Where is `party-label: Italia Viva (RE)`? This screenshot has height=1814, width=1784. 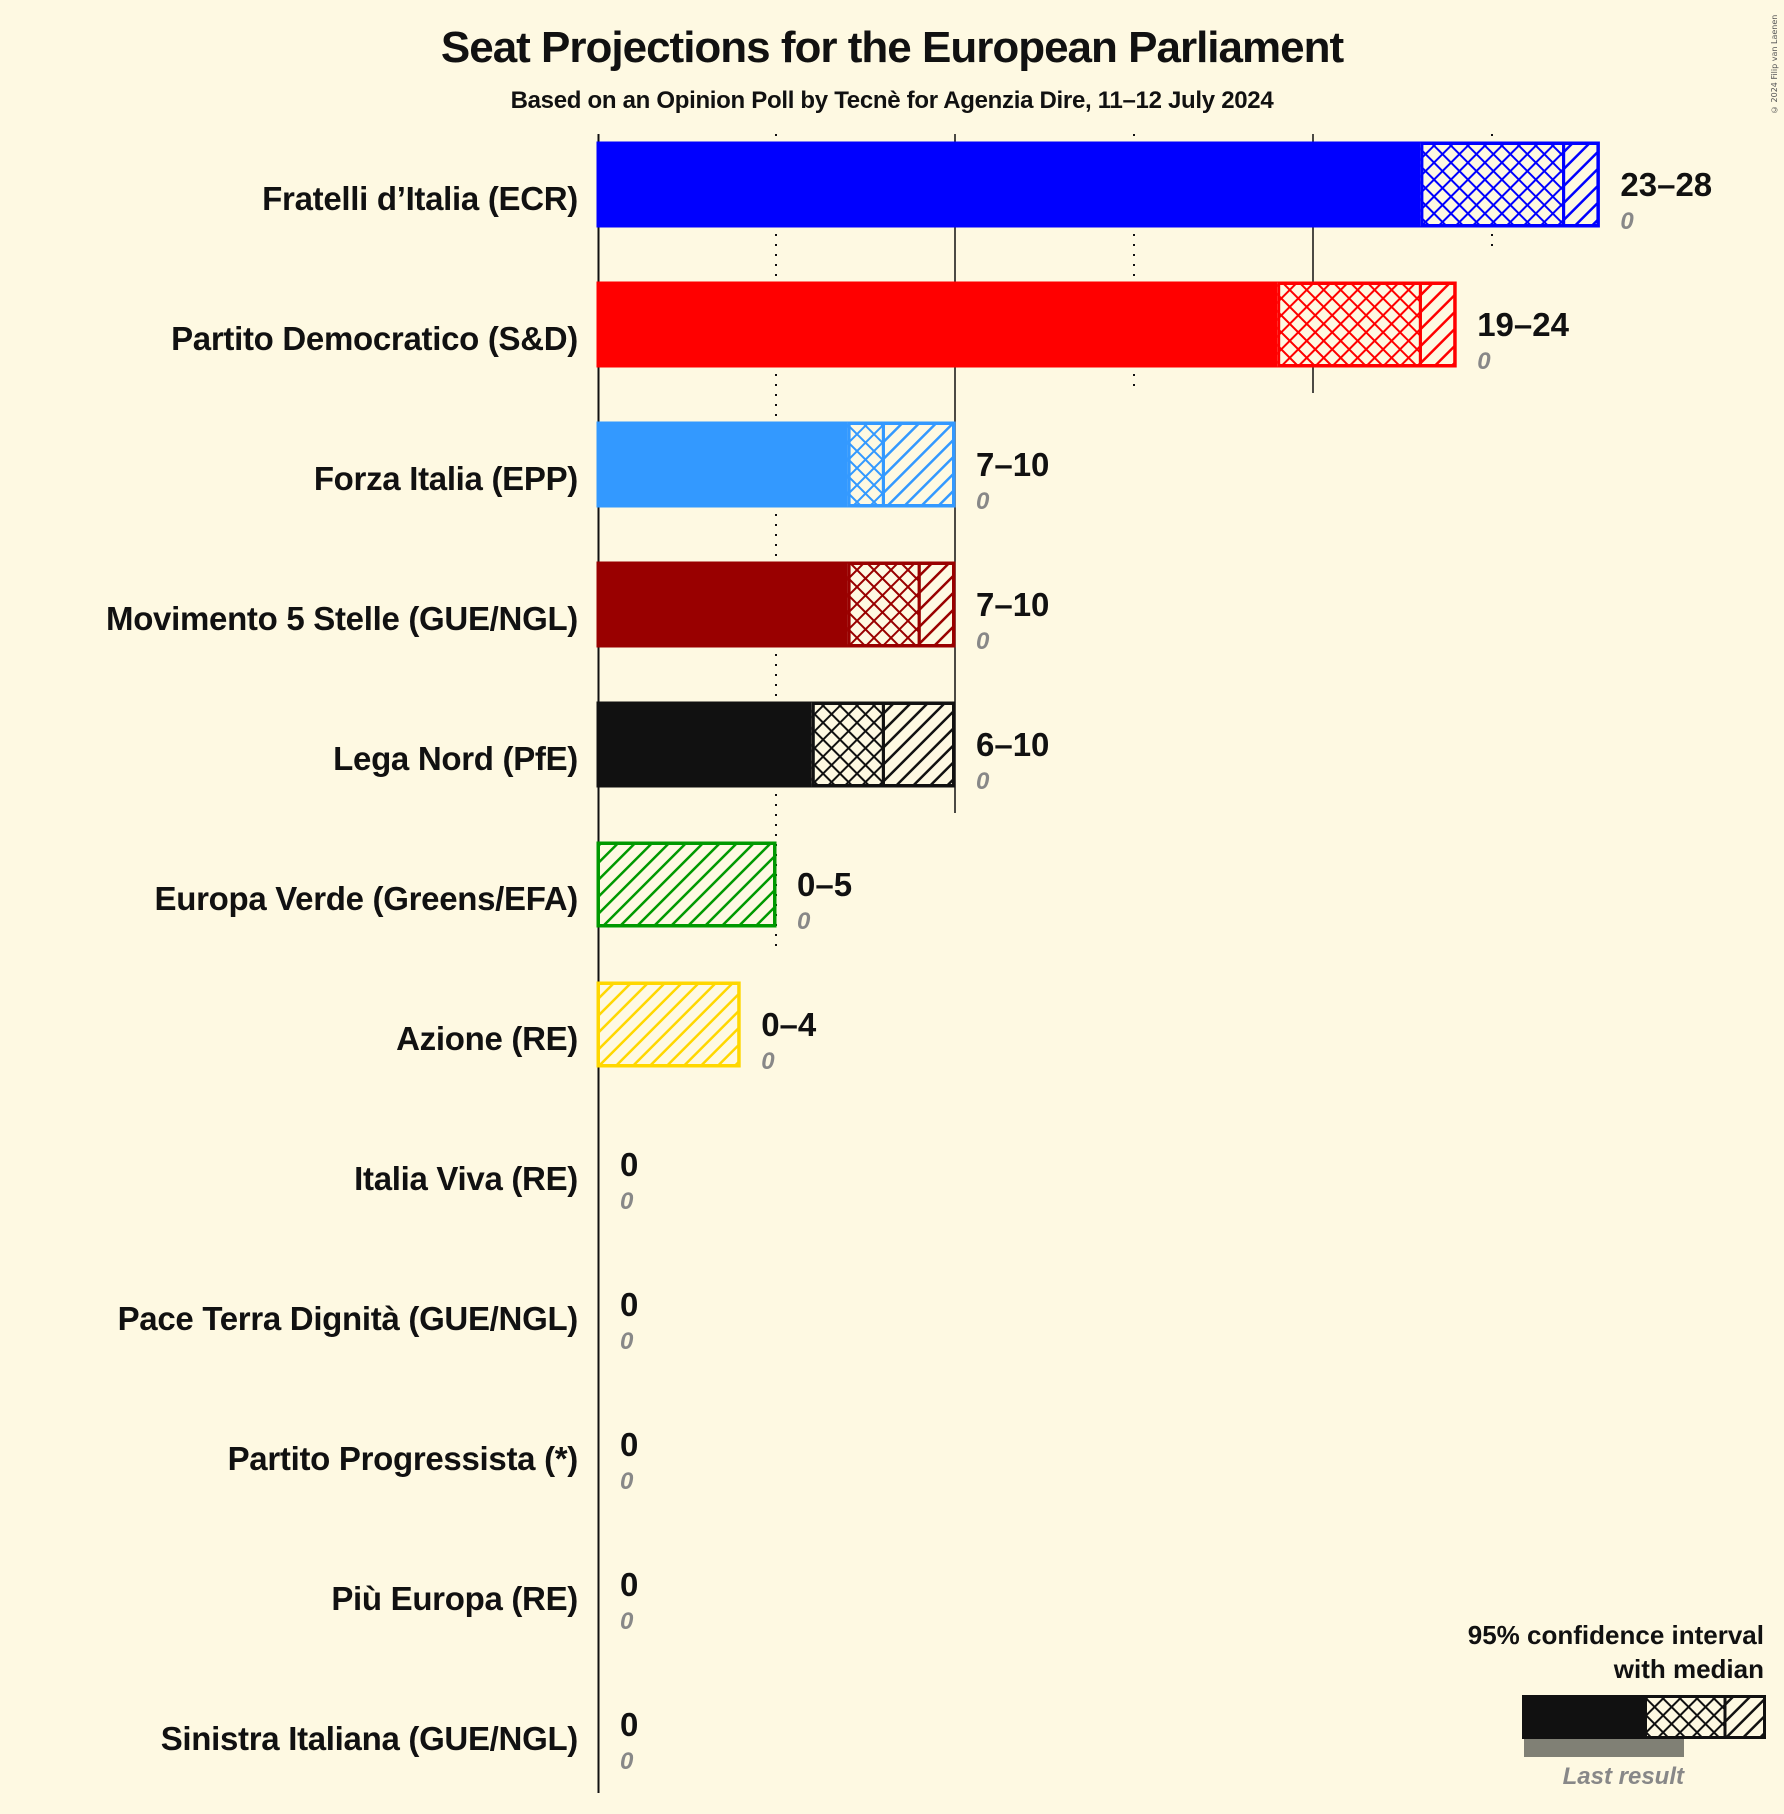 party-label: Italia Viva (RE) is located at coordinates (466, 1178).